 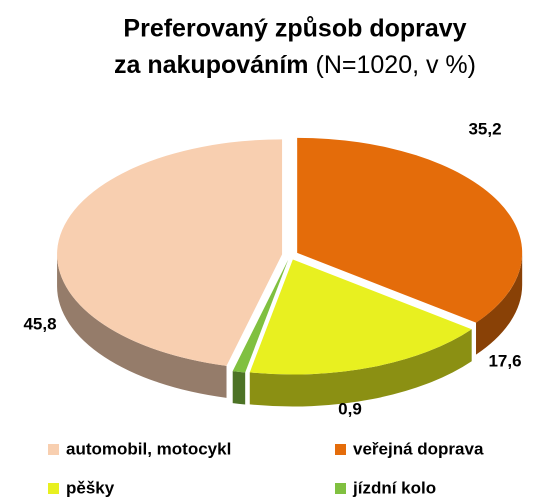 I want to click on legend-label: jízdní kolo, so click(x=394, y=487).